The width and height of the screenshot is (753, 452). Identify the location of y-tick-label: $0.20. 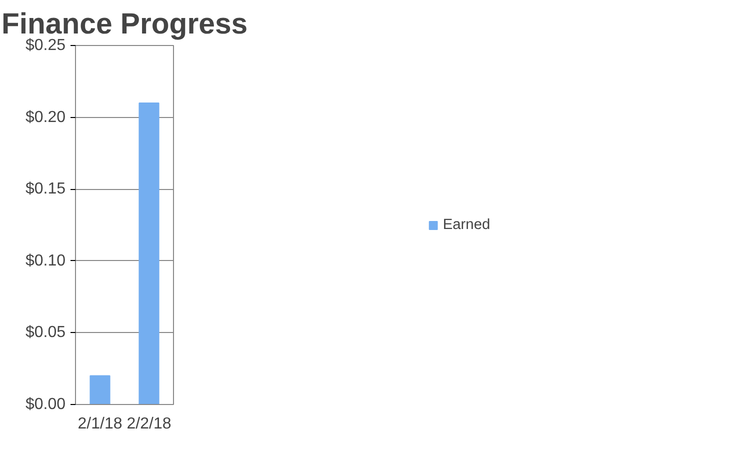
(45, 117).